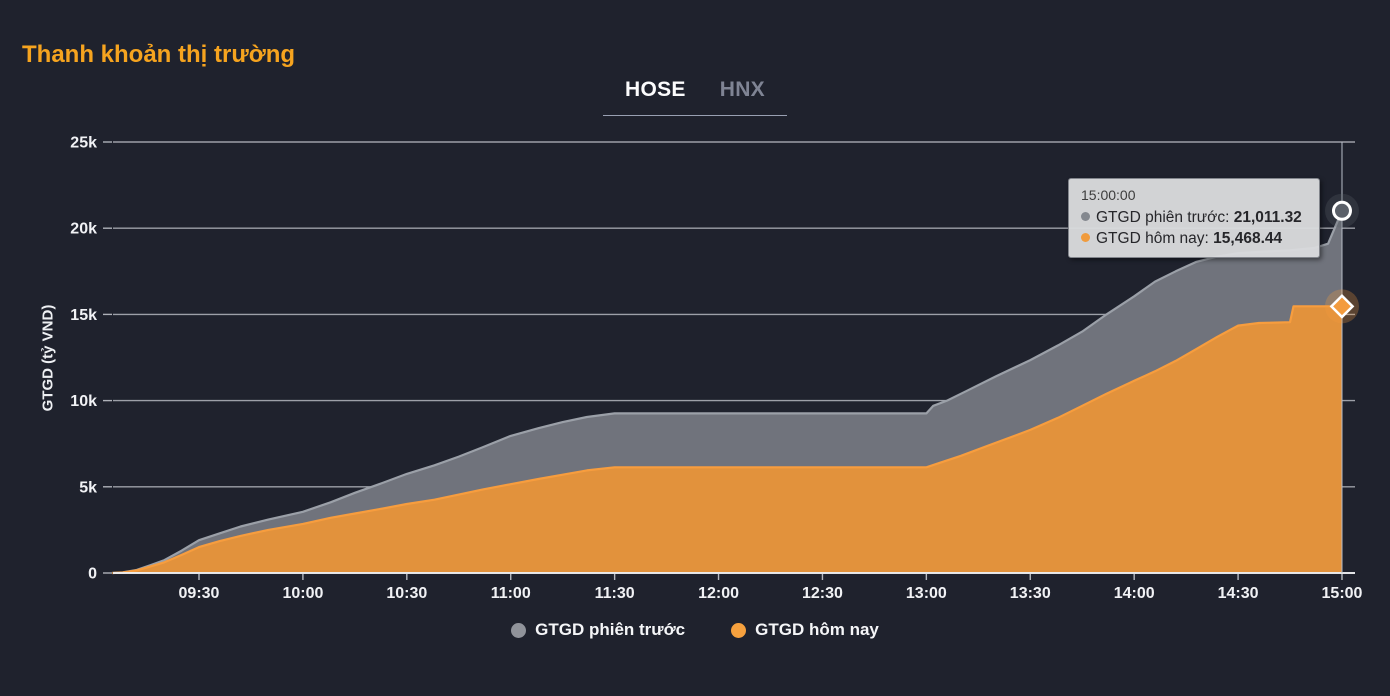 The image size is (1390, 696). I want to click on tooltip-row-today: GTGD hôm nay: 15,468.44, so click(1194, 238).